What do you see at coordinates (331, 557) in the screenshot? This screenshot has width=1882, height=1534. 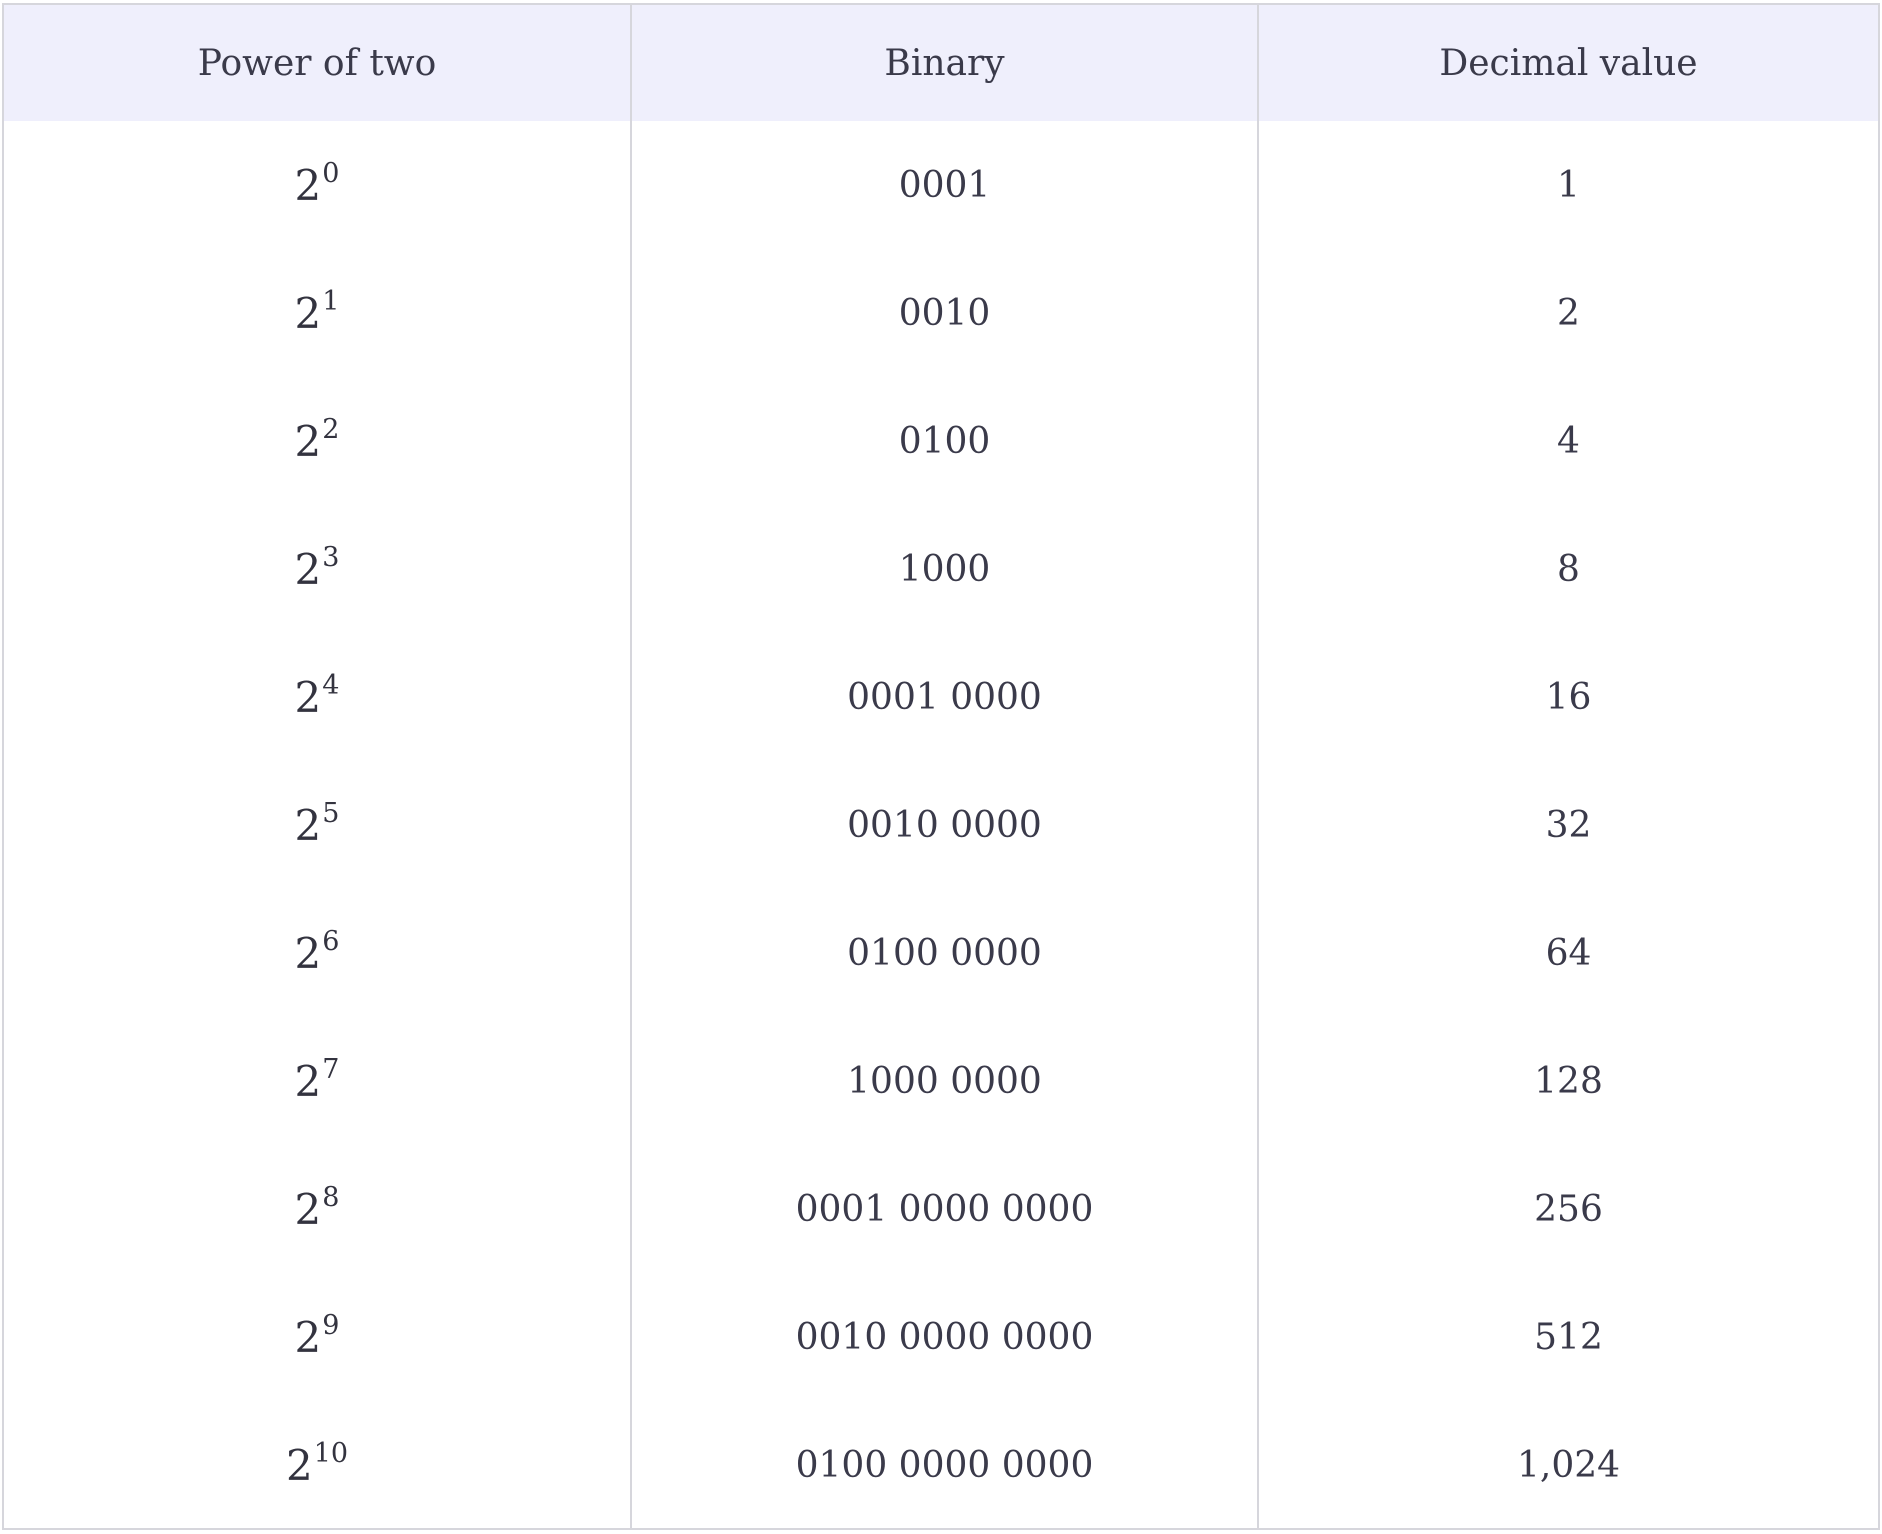 I see `power-exponent: 3` at bounding box center [331, 557].